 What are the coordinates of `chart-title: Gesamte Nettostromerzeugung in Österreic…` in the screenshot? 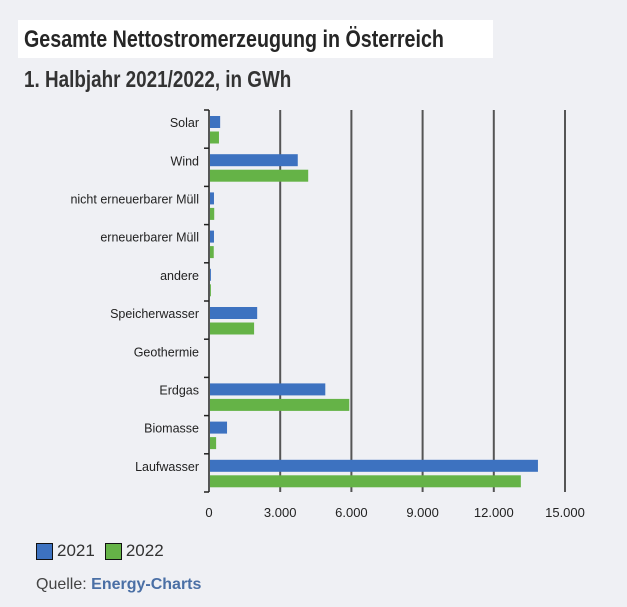 It's located at (234, 39).